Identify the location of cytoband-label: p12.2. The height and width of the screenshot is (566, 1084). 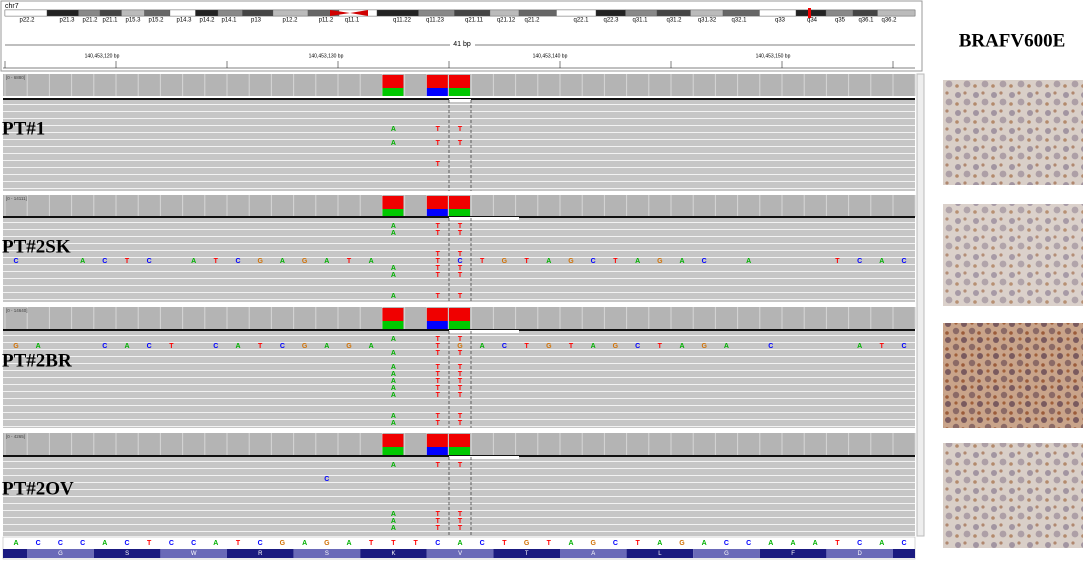
(290, 21).